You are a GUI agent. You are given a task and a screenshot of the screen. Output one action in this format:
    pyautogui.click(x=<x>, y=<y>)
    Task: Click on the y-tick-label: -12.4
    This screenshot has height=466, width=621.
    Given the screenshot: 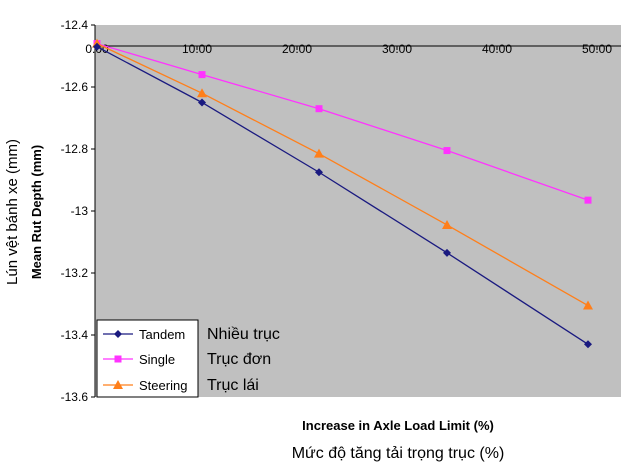 What is the action you would take?
    pyautogui.click(x=75, y=25)
    